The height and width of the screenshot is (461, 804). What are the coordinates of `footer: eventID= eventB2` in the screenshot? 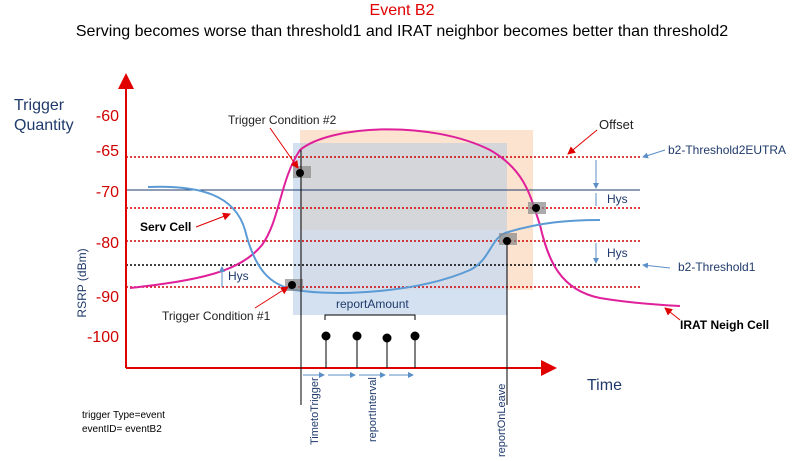 It's located at (122, 429).